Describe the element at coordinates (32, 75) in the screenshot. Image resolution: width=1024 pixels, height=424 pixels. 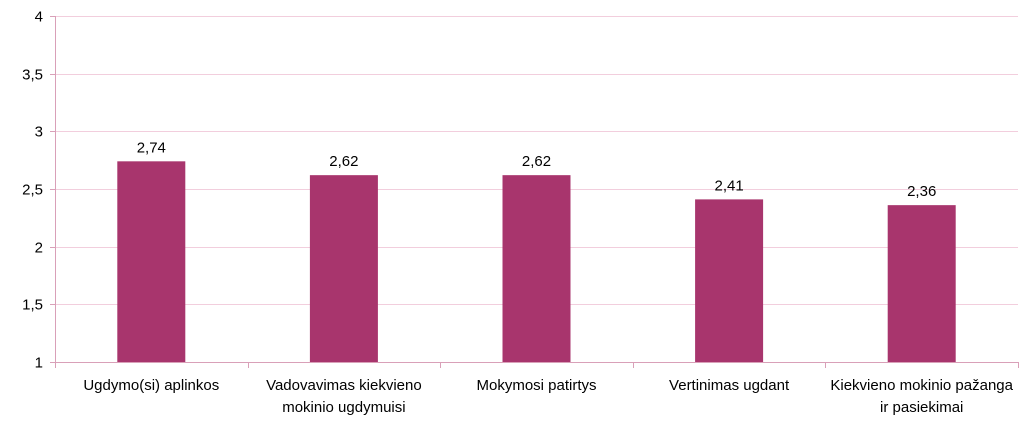
I see `y-tick-label: 3,5` at that location.